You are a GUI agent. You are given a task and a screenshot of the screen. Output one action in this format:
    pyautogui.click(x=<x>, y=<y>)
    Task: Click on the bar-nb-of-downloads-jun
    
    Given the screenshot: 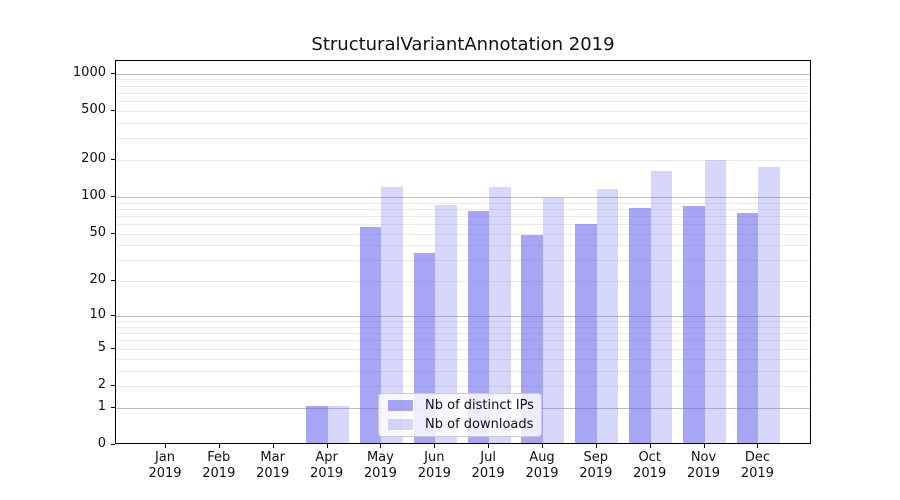 What is the action you would take?
    pyautogui.click(x=446, y=323)
    